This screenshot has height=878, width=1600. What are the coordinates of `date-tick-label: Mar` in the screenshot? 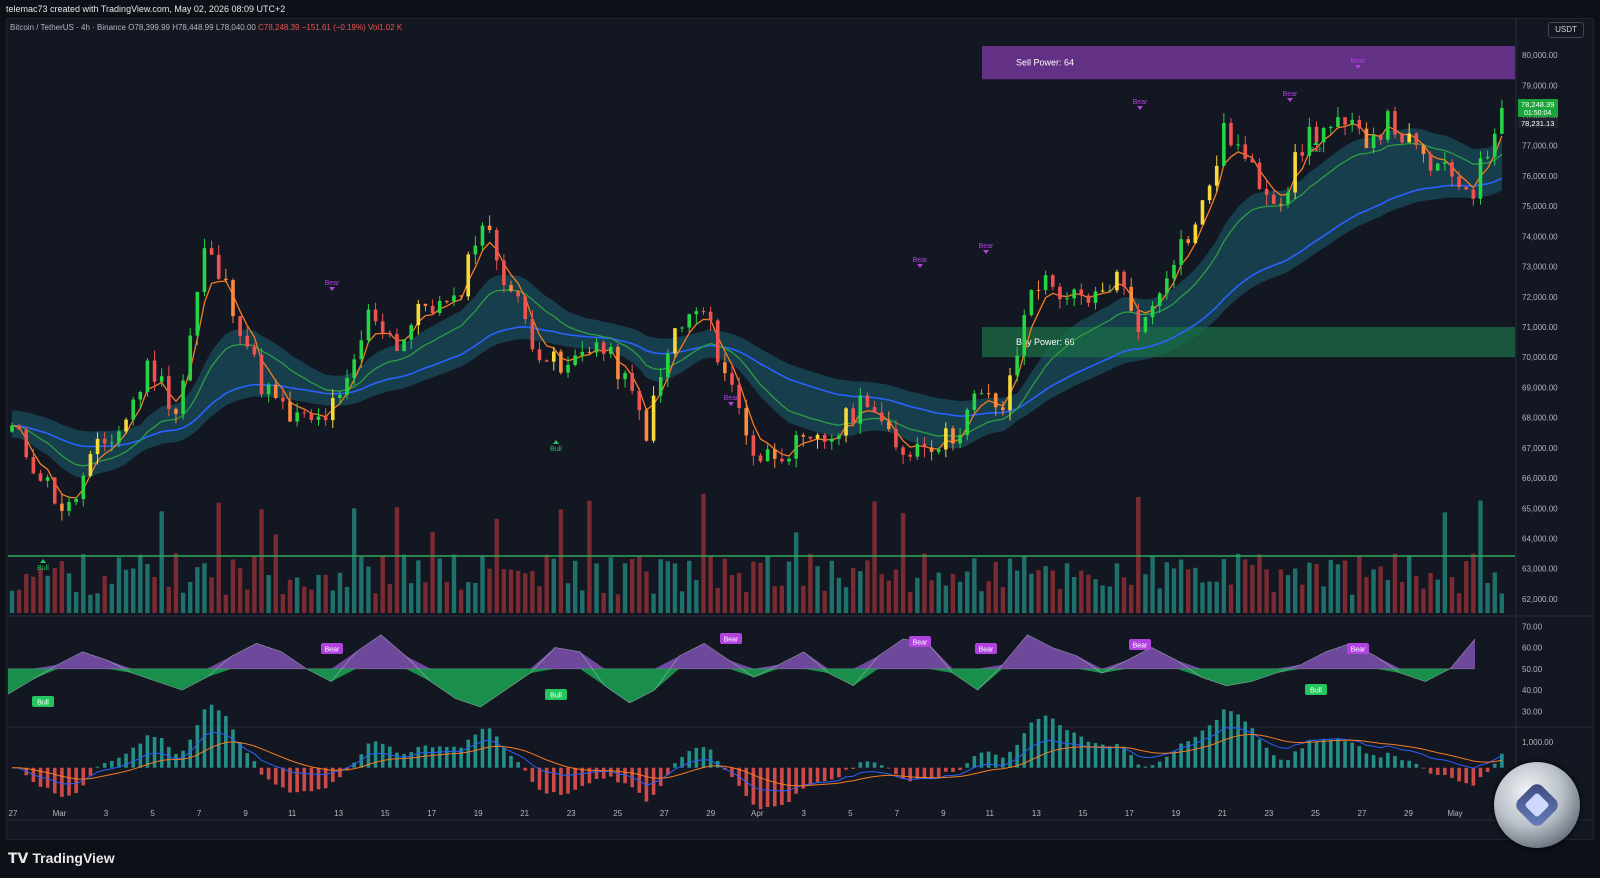 It's located at (60, 813).